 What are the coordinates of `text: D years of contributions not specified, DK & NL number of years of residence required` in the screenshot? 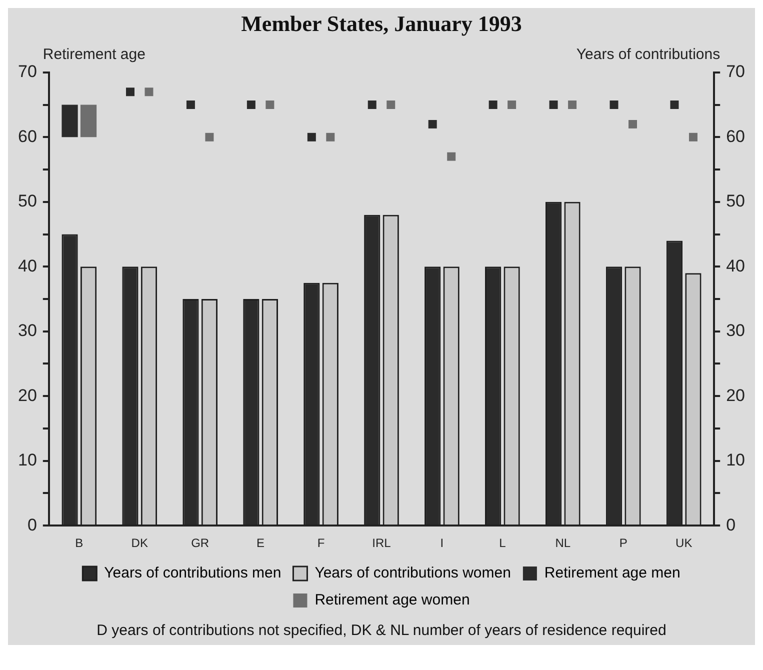 It's located at (382, 631).